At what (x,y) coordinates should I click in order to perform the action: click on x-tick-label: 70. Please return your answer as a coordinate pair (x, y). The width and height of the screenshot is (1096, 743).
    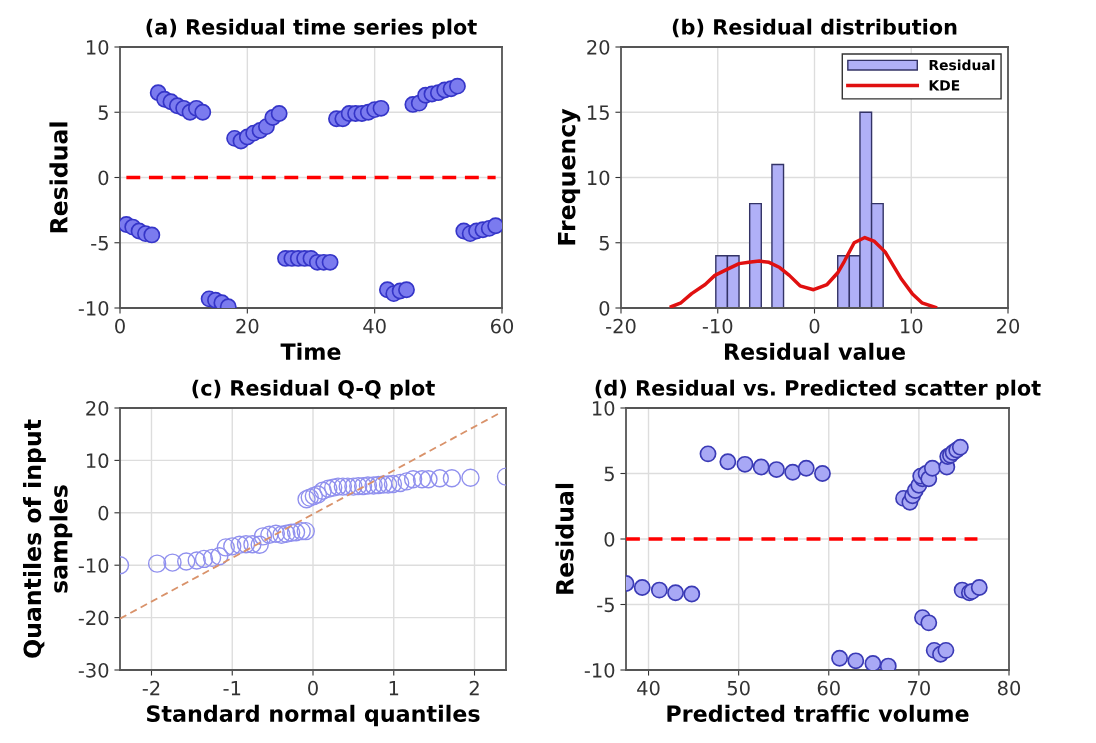
    Looking at the image, I should click on (919, 688).